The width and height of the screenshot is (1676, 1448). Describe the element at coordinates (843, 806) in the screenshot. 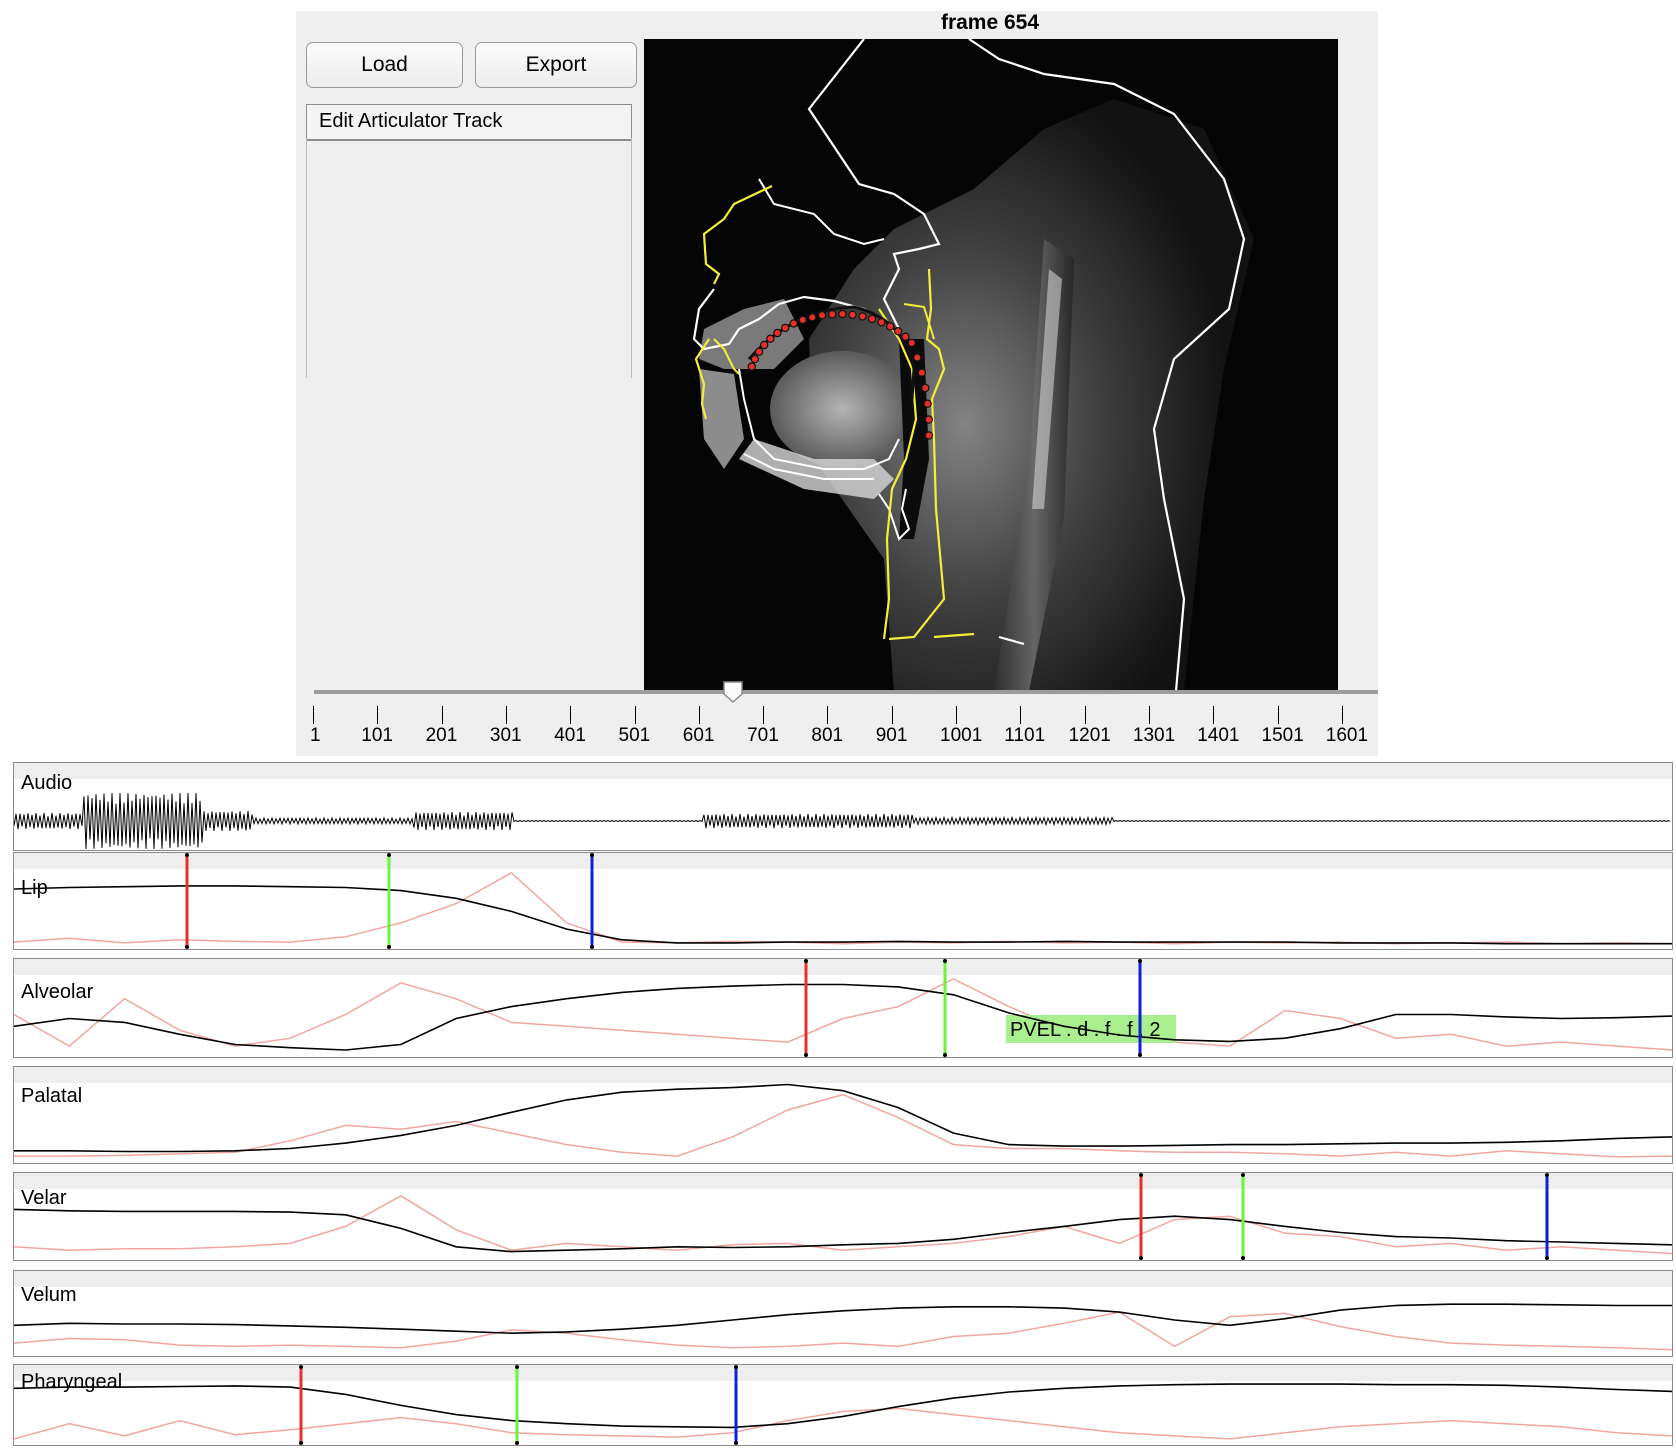

I see `track-audio: Audio` at that location.